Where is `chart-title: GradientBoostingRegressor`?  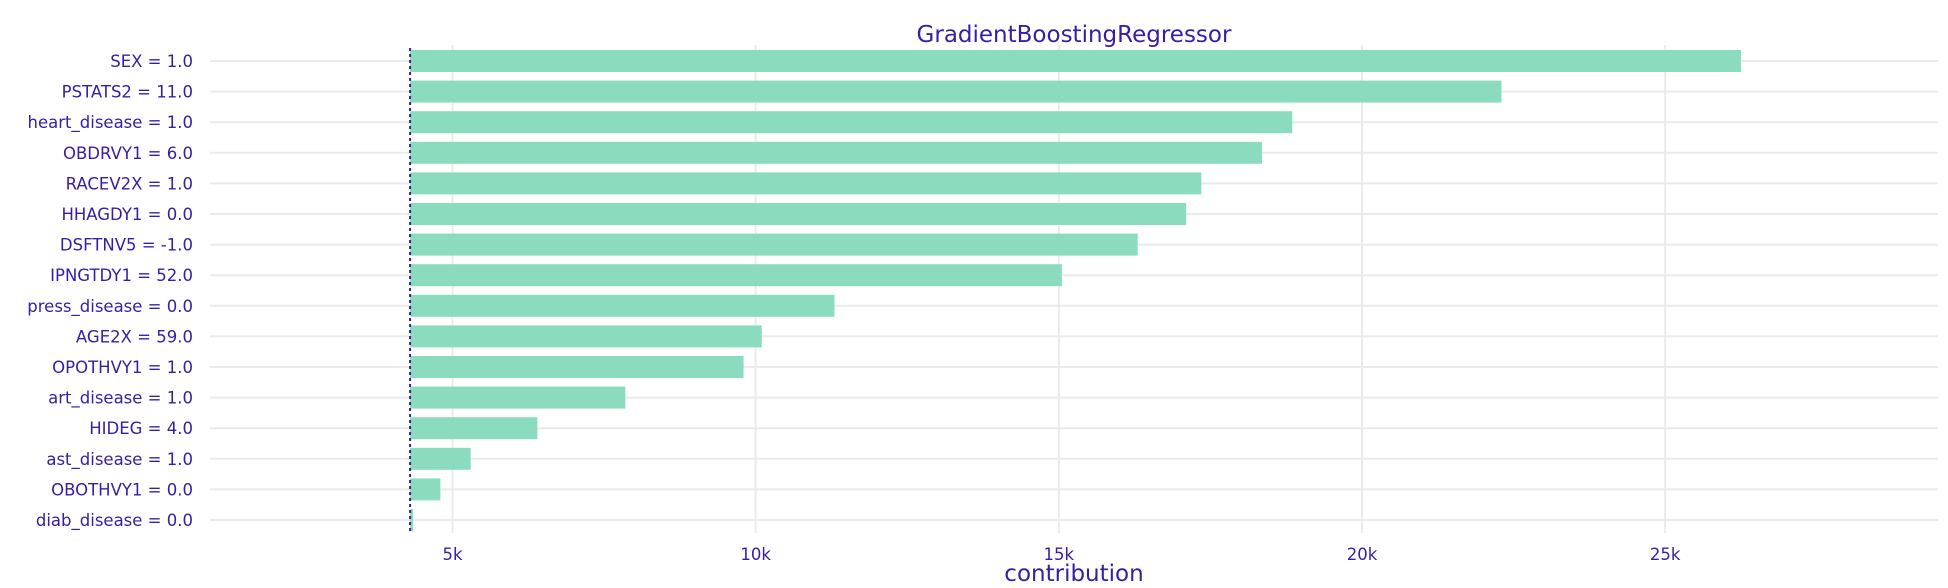 chart-title: GradientBoostingRegressor is located at coordinates (1074, 35).